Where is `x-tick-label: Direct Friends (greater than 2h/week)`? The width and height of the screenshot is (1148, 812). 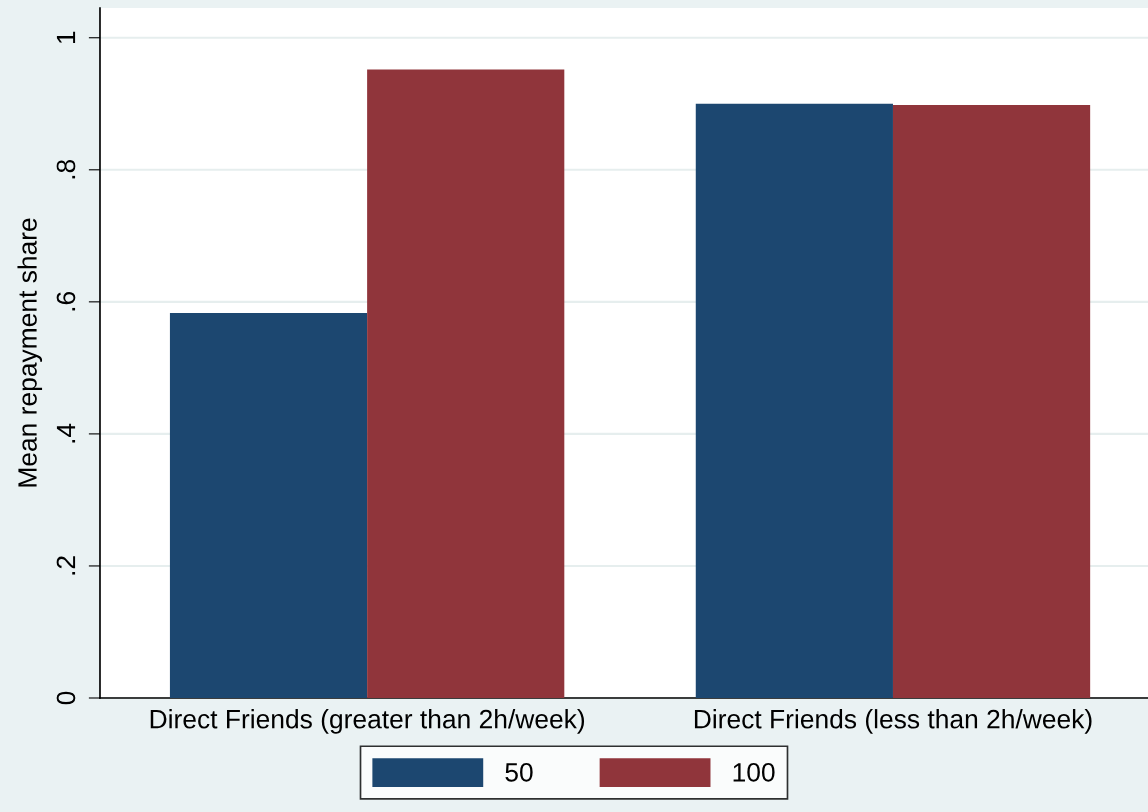 x-tick-label: Direct Friends (greater than 2h/week) is located at coordinates (367, 721).